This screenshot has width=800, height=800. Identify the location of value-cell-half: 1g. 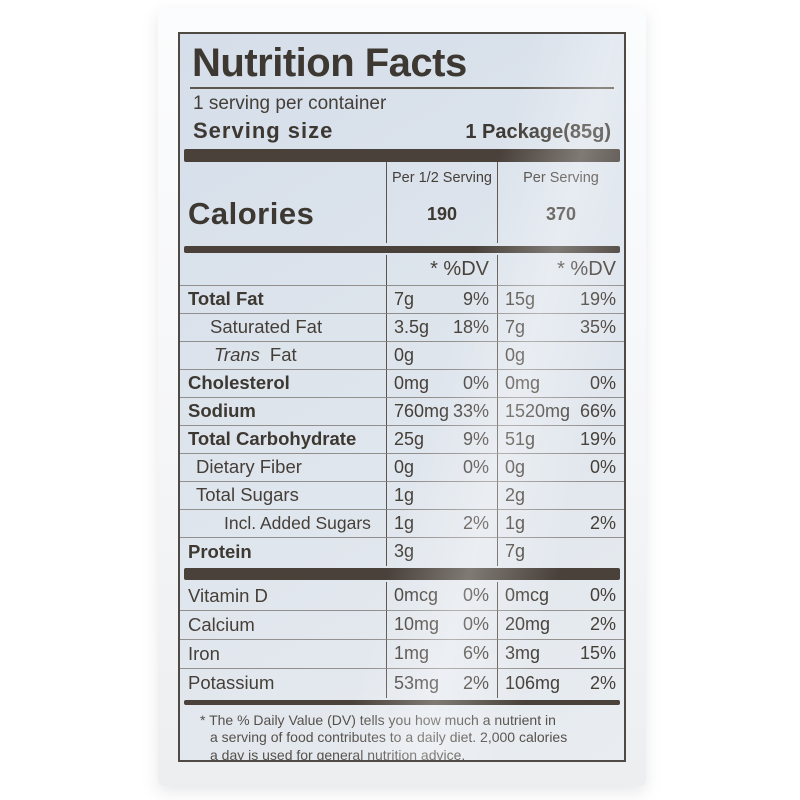
(441, 495).